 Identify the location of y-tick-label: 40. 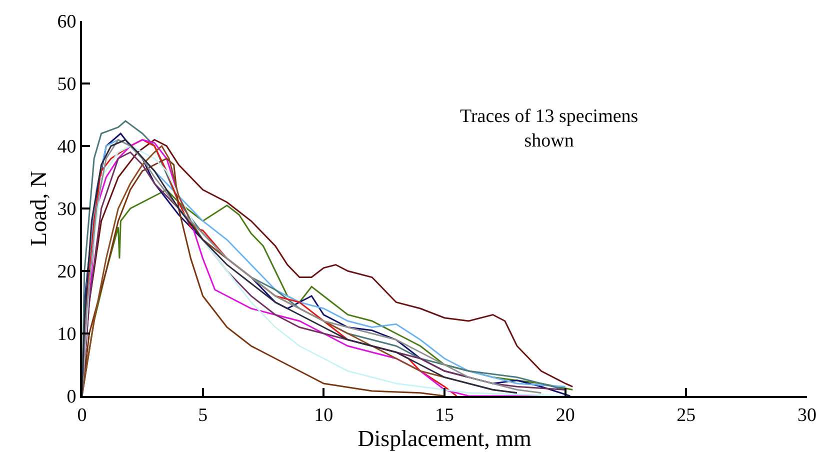
(66, 147).